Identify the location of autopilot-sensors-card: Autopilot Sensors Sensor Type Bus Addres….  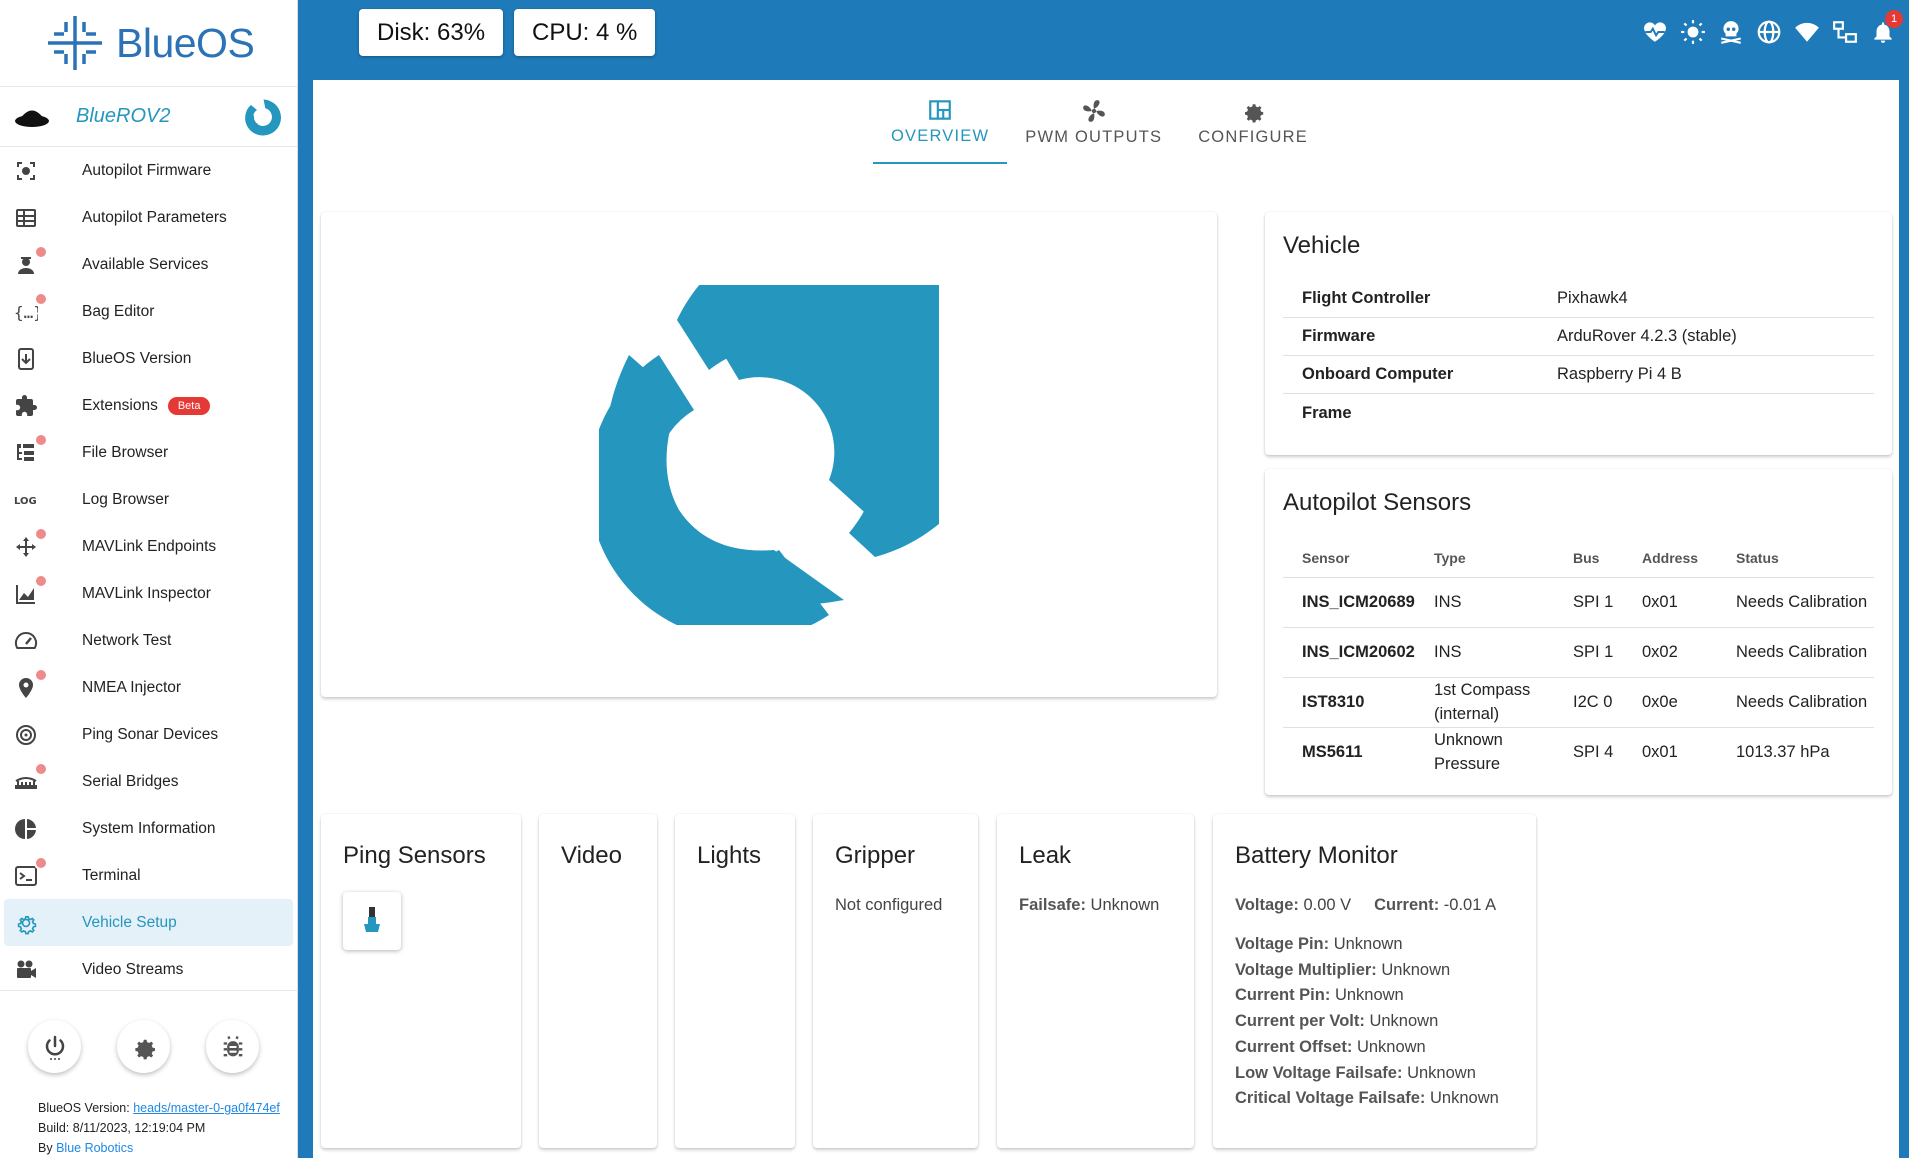
(1578, 632).